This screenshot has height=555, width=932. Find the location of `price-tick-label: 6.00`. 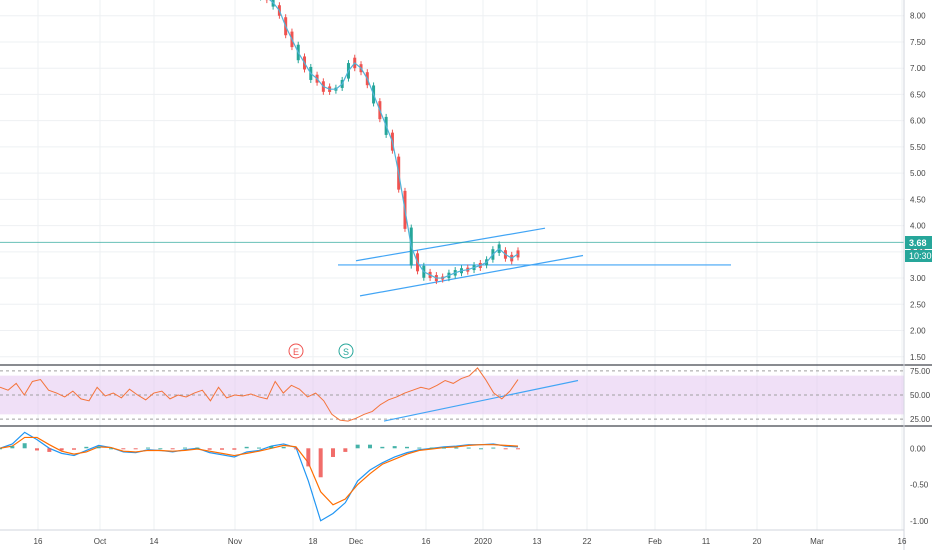

price-tick-label: 6.00 is located at coordinates (918, 121).